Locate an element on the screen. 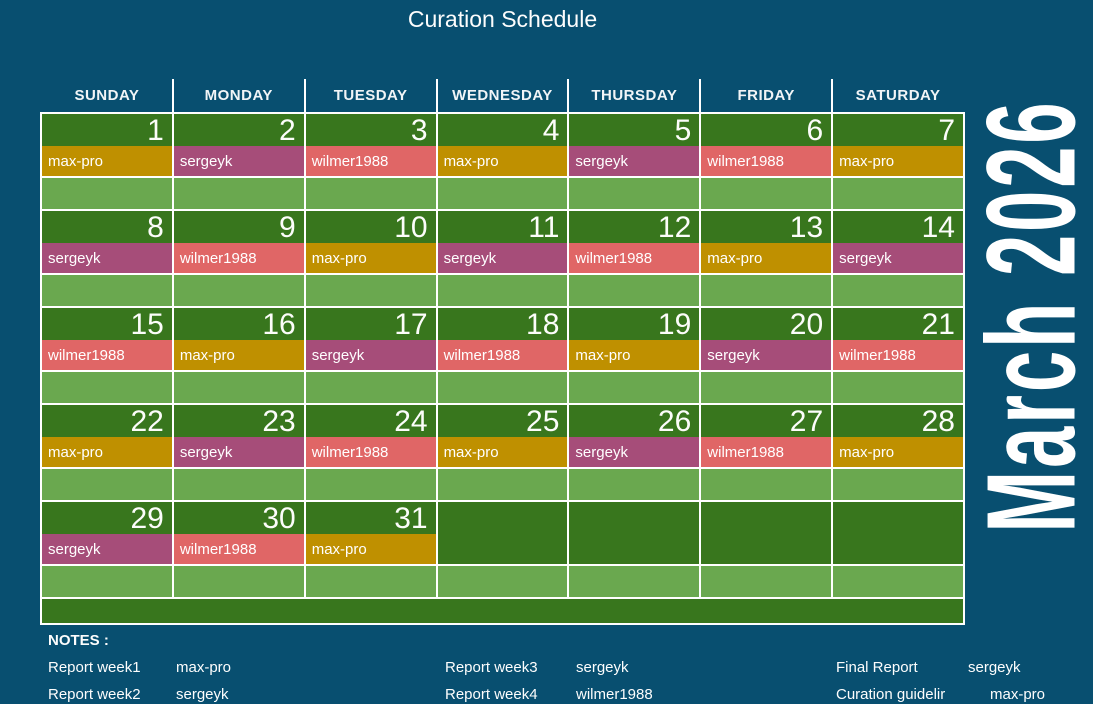  note-value: sergeyk is located at coordinates (602, 667).